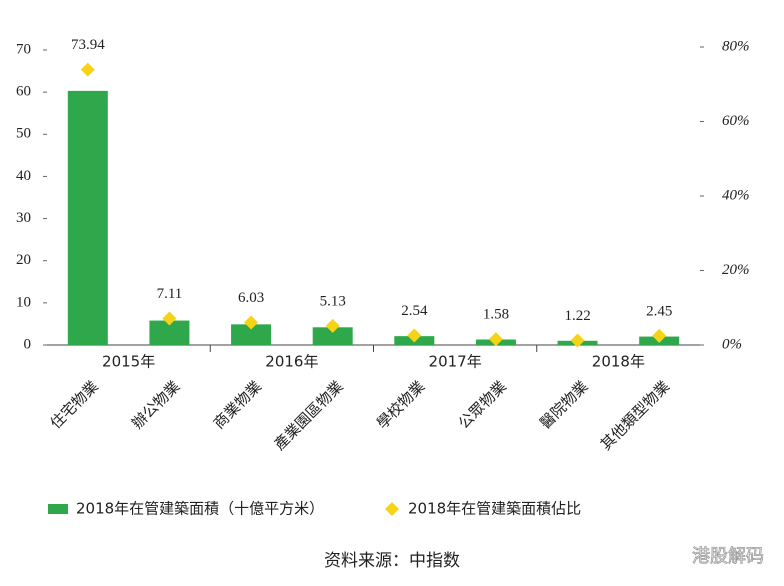  Describe the element at coordinates (155, 404) in the screenshot. I see `x-tick-label: 辦公物業` at that location.